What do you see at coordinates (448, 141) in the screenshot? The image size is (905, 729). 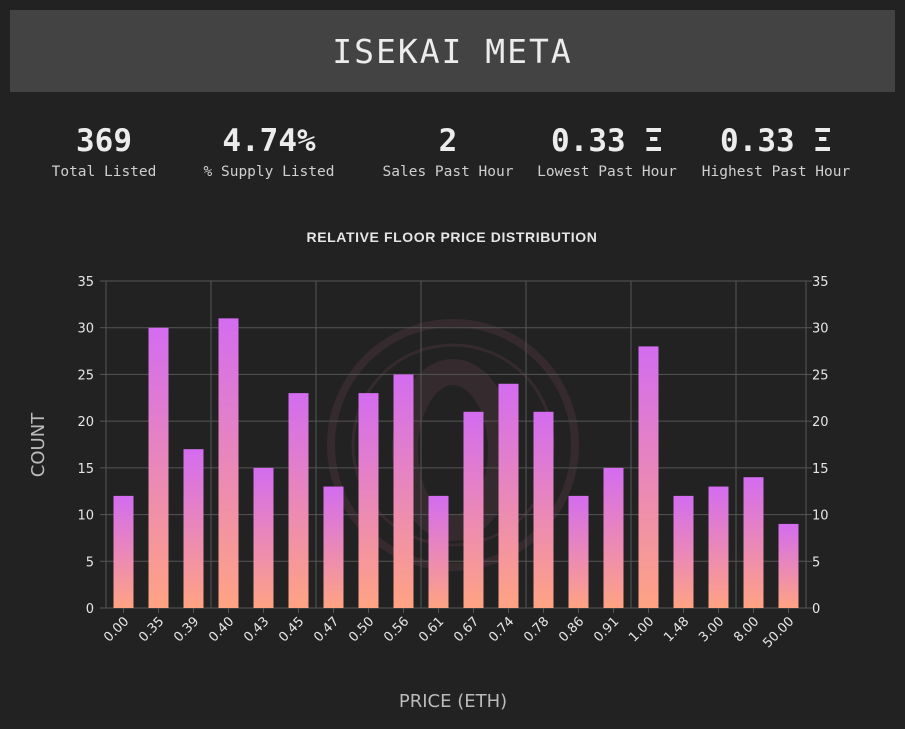 I see `stat-value: 2` at bounding box center [448, 141].